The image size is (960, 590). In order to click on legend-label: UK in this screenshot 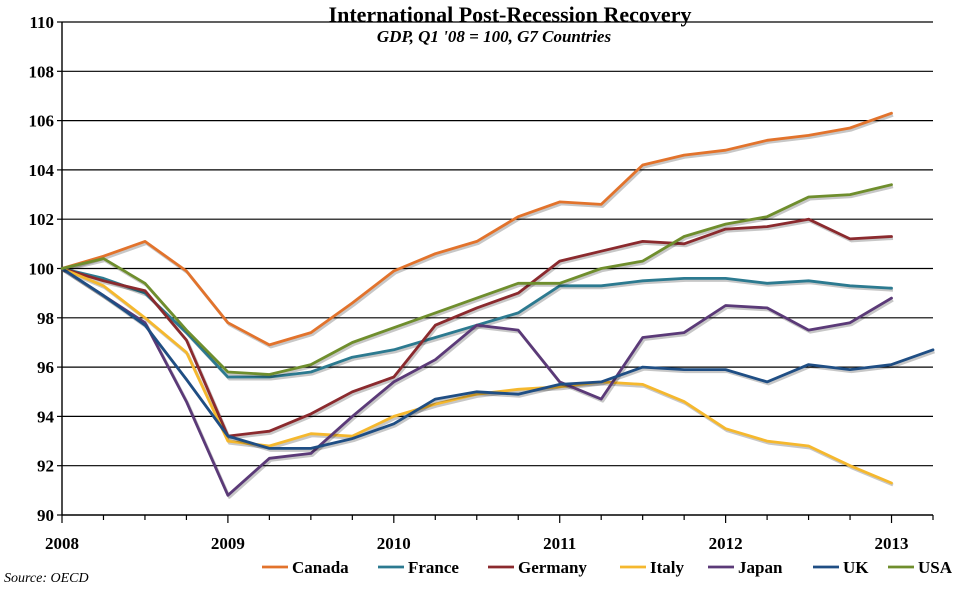, I will do `click(856, 567)`.